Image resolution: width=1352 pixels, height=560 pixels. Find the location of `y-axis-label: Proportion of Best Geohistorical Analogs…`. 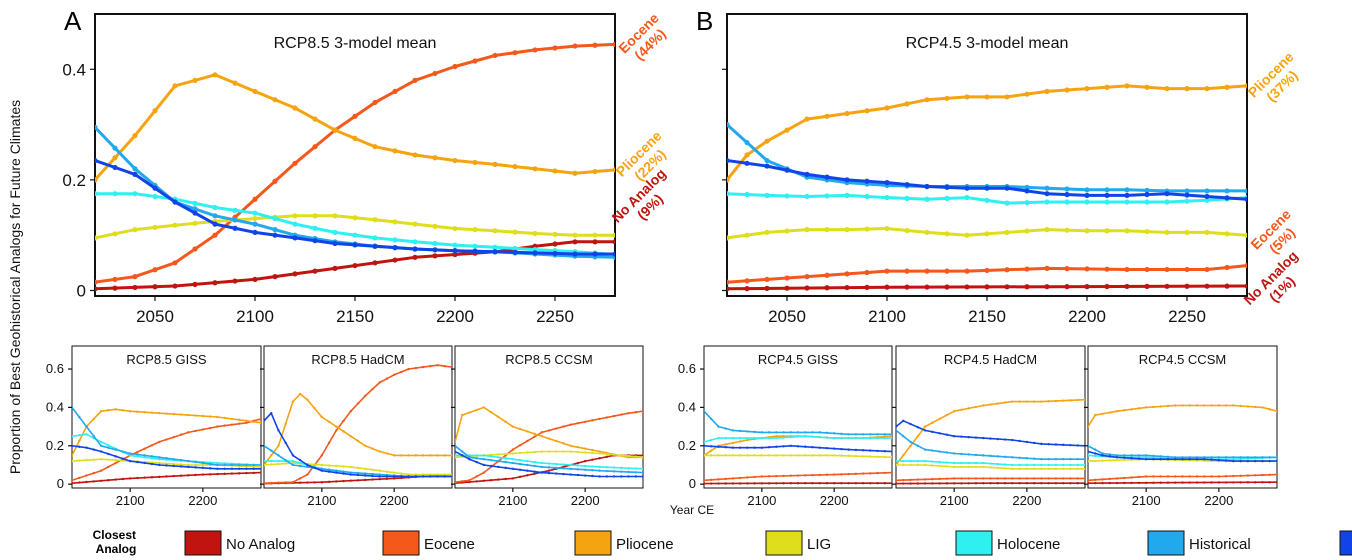

y-axis-label: Proportion of Best Geohistorical Analogs… is located at coordinates (15, 287).